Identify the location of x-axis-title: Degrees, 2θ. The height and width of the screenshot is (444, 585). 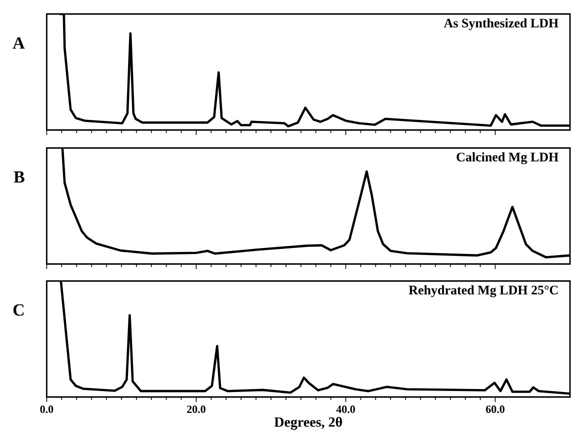
(308, 423).